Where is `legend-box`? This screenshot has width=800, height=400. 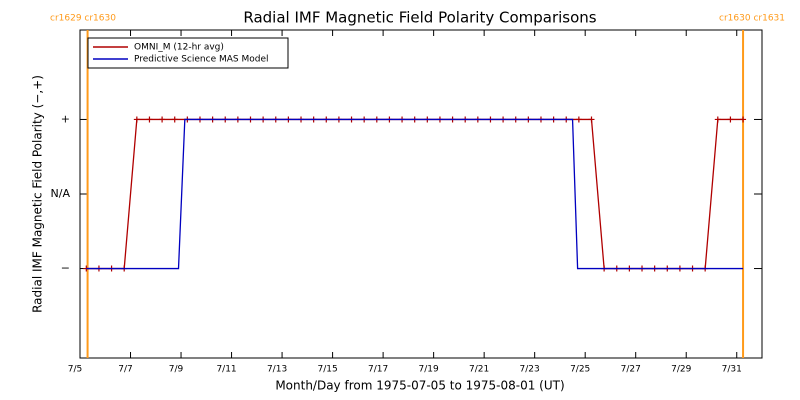
legend-box is located at coordinates (188, 53).